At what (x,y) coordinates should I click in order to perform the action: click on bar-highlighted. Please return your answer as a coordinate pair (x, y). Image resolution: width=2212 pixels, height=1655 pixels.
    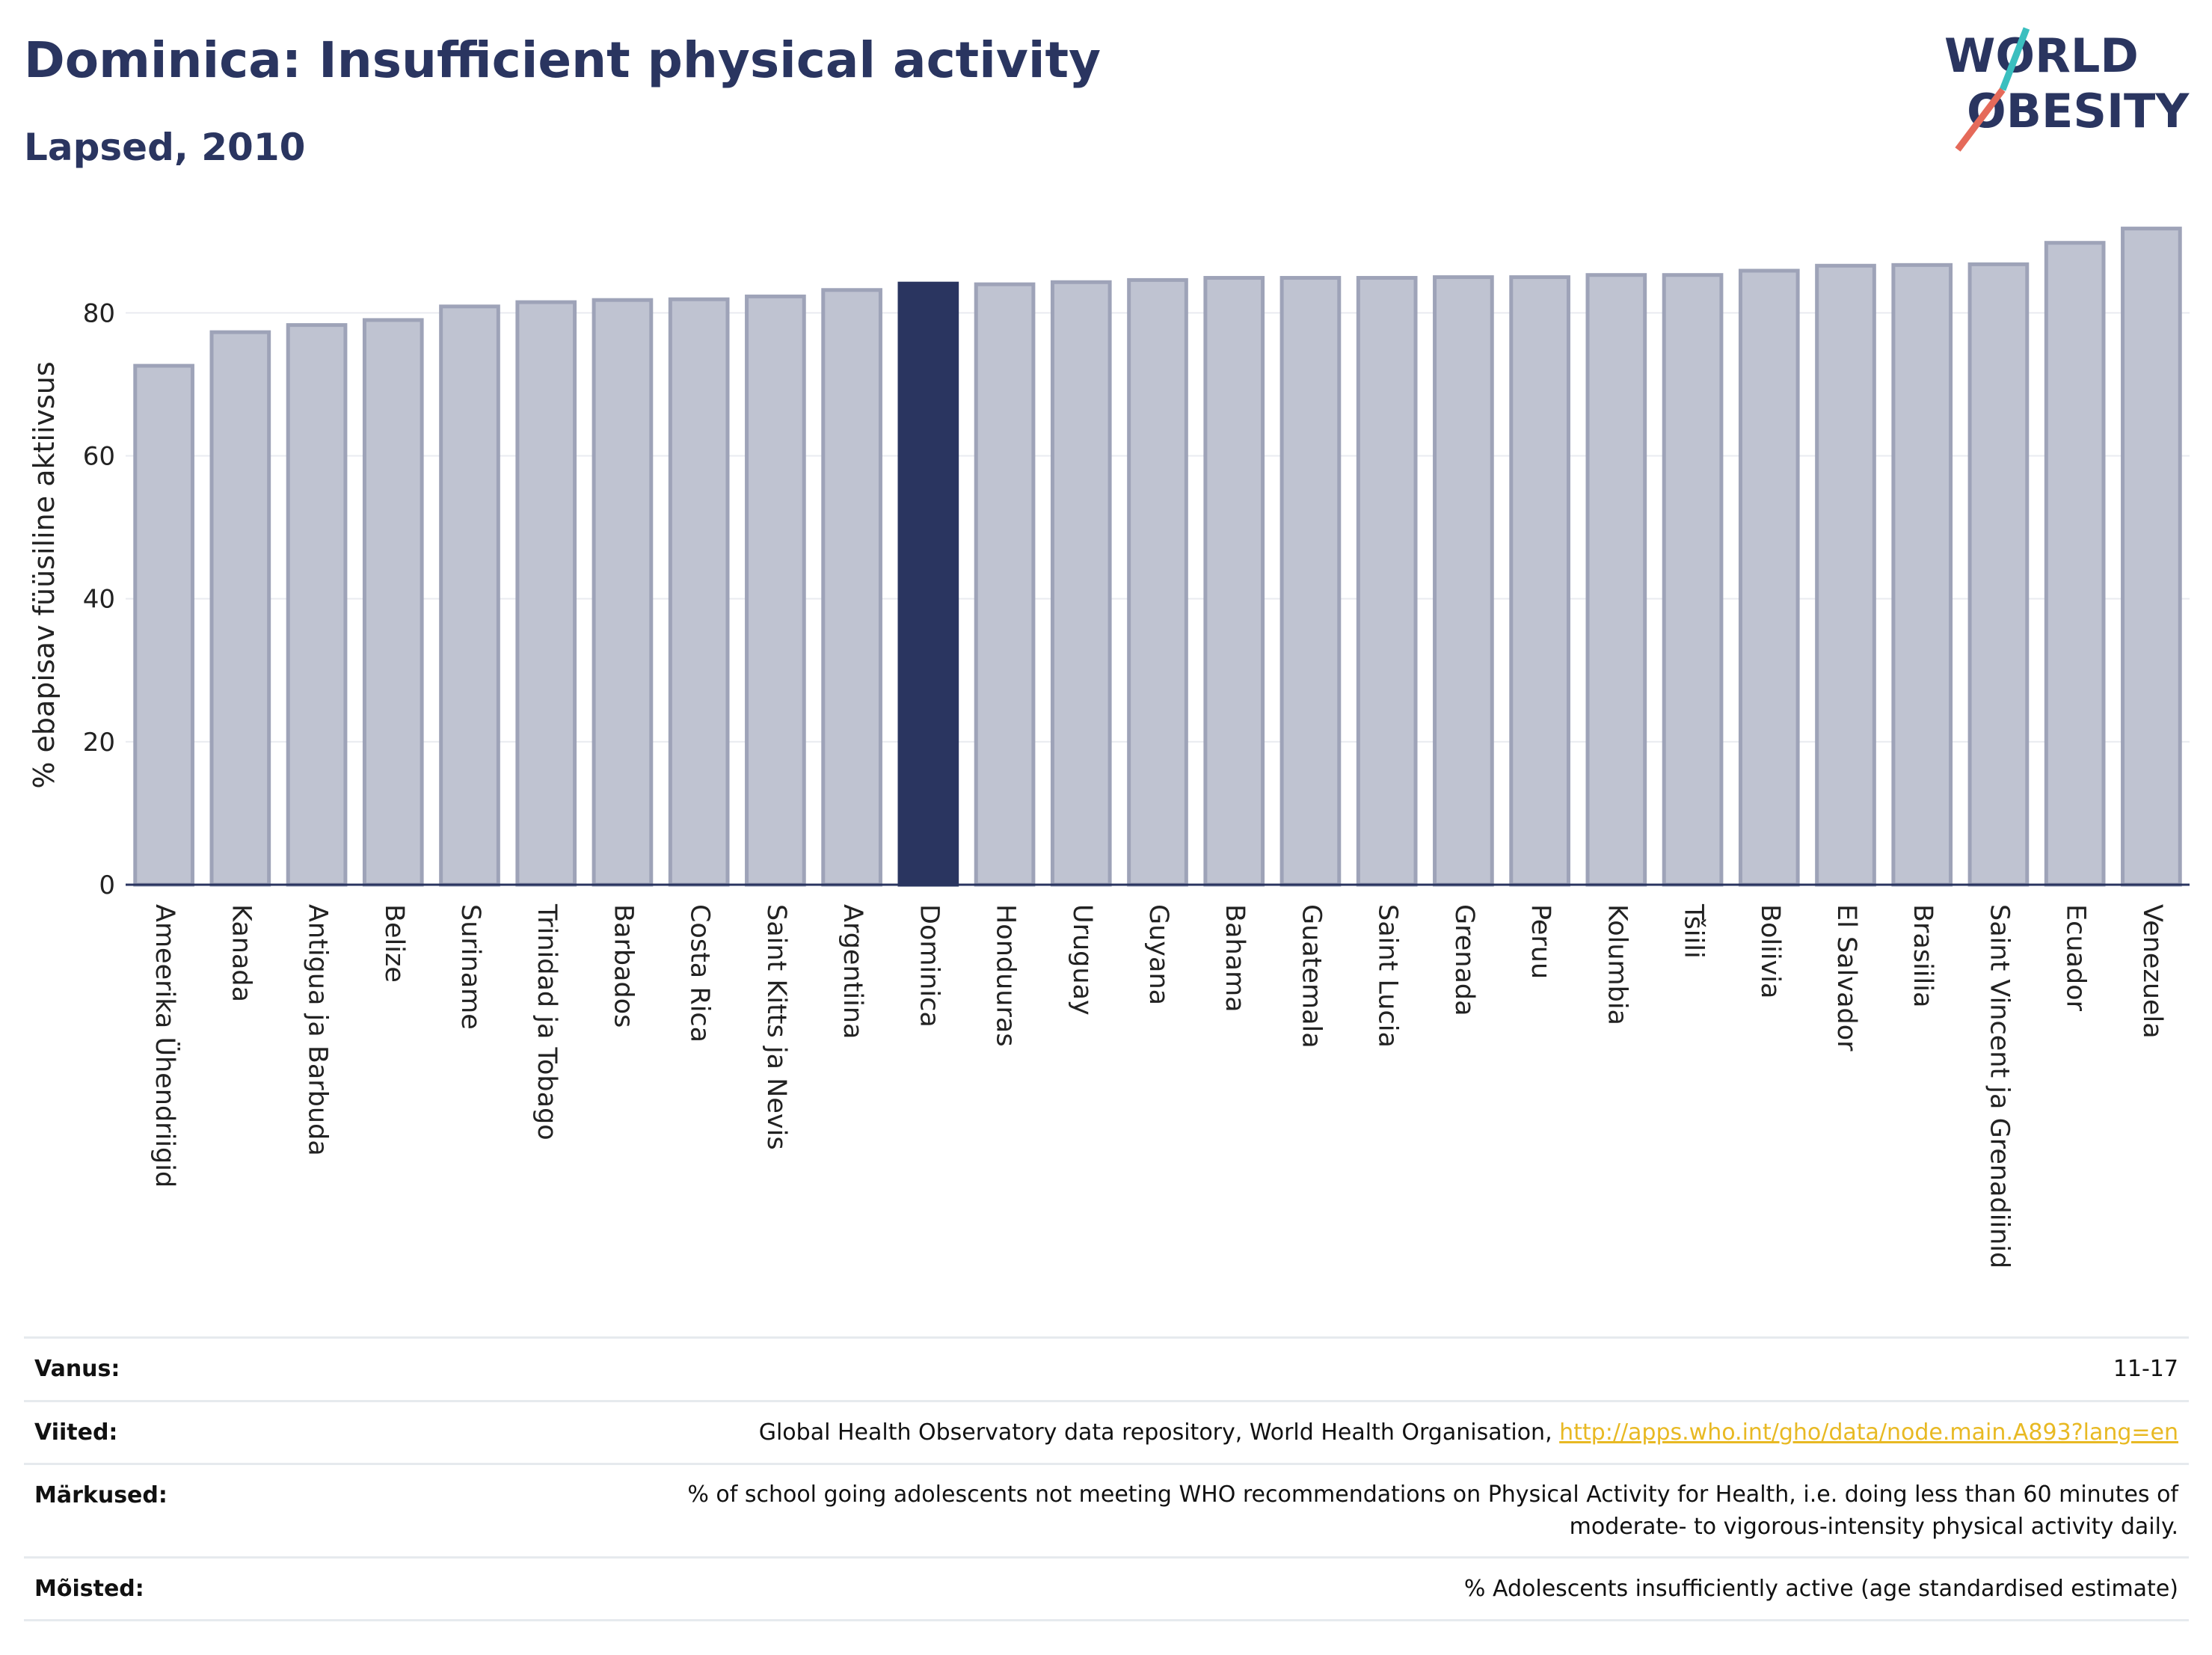
    Looking at the image, I should click on (928, 584).